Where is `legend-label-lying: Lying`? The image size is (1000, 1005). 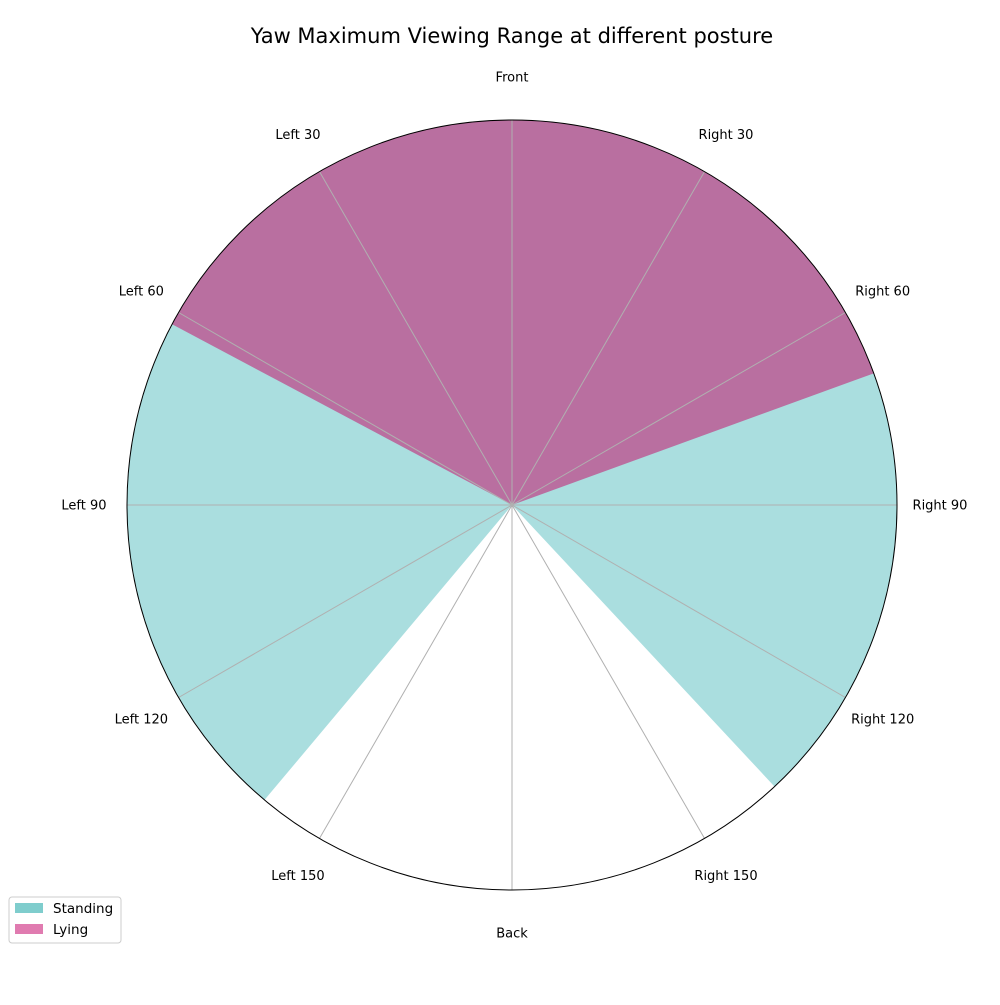 legend-label-lying: Lying is located at coordinates (70, 930).